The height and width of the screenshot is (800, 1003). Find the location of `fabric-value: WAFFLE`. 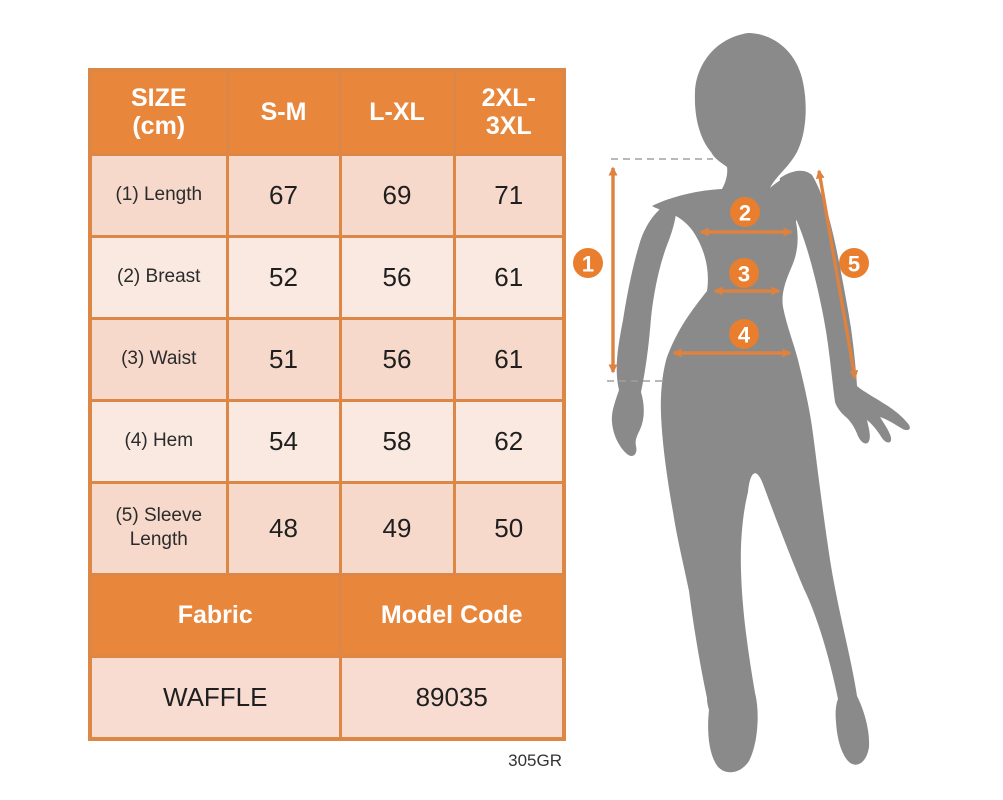

fabric-value: WAFFLE is located at coordinates (215, 697).